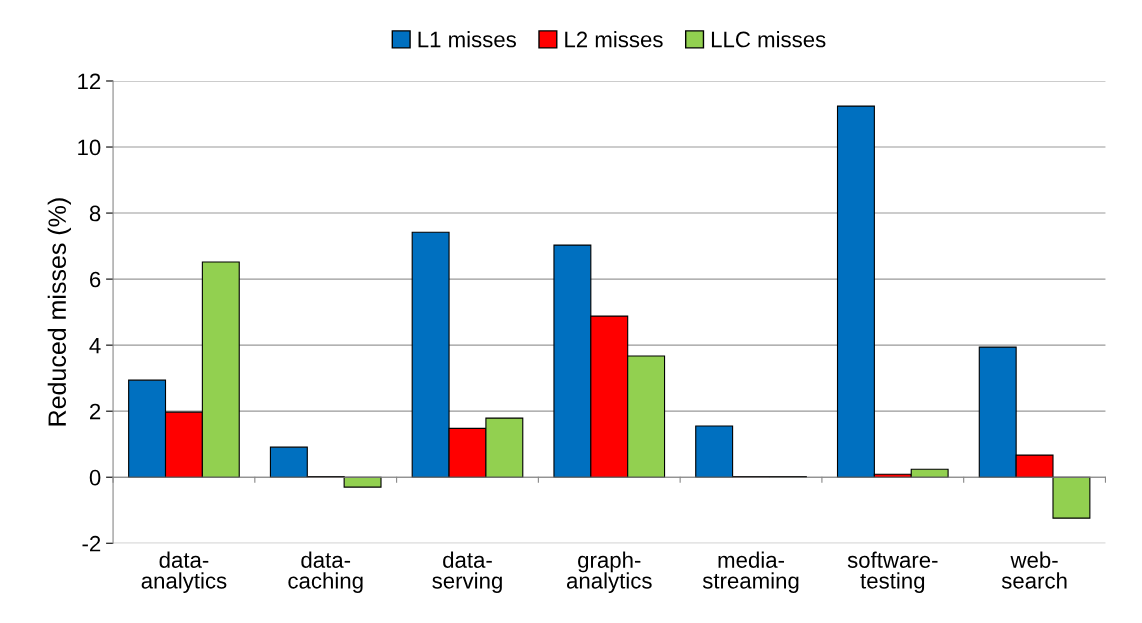 This screenshot has width=1142, height=623. What do you see at coordinates (325, 572) in the screenshot?
I see `x-tick-label: data- caching` at bounding box center [325, 572].